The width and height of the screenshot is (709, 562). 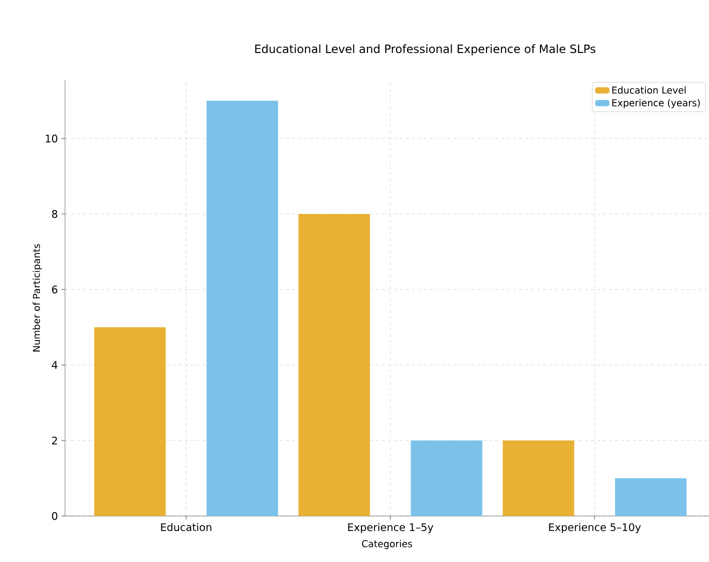 I want to click on y-tick-label: 10, so click(x=52, y=138).